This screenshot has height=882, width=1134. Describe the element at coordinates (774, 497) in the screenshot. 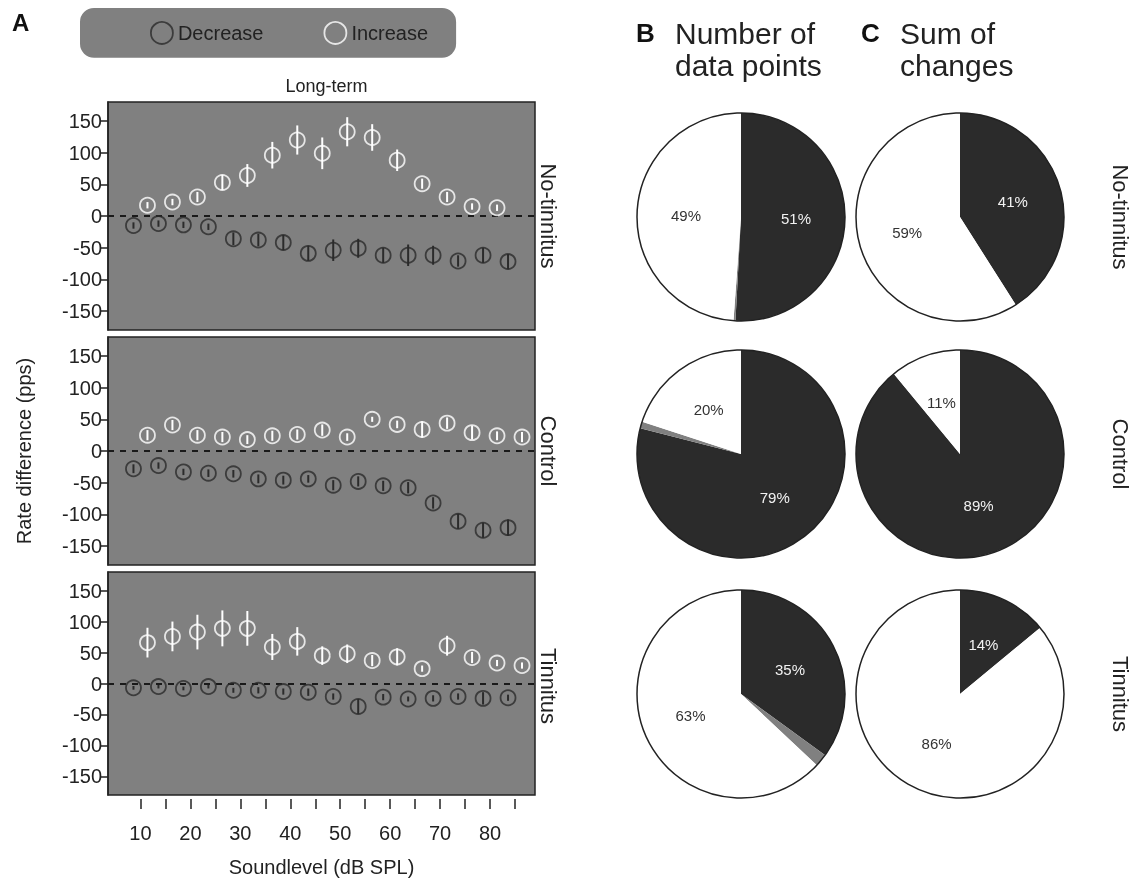

I see `data-label: 79%` at that location.